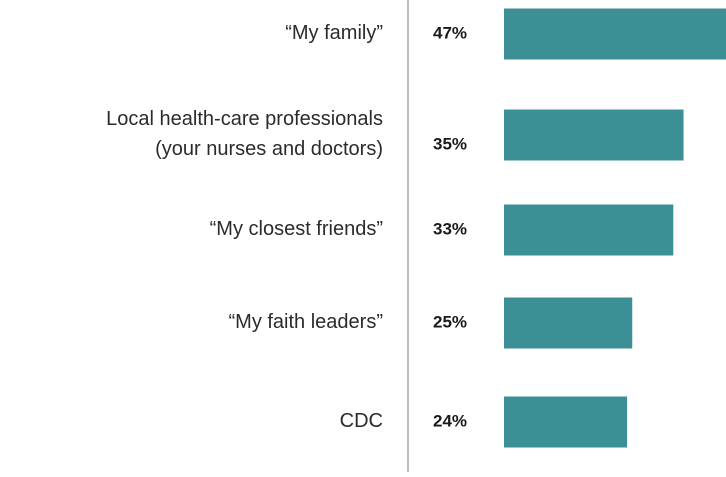  Describe the element at coordinates (450, 420) in the screenshot. I see `value-label: 24%` at that location.